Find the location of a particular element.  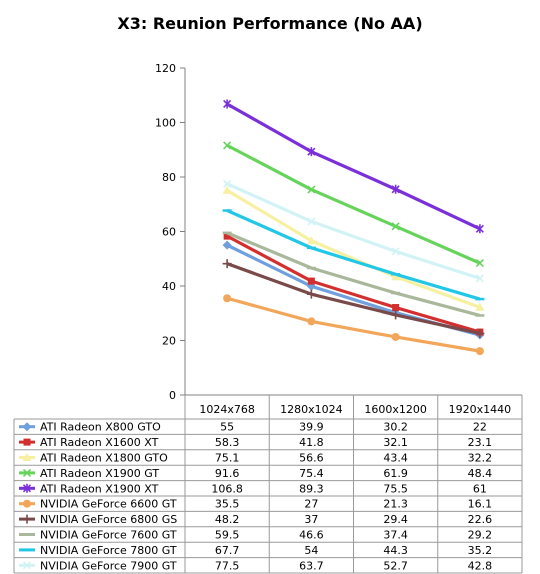

data-value-cell: 67.7 is located at coordinates (227, 550).